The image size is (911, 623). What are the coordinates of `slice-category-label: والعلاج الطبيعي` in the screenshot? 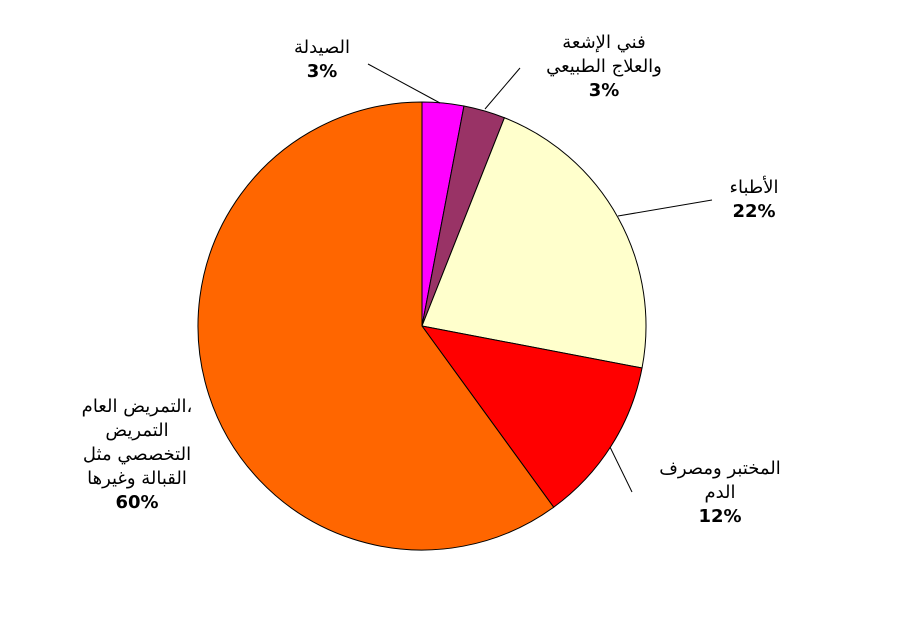 It's located at (604, 66).